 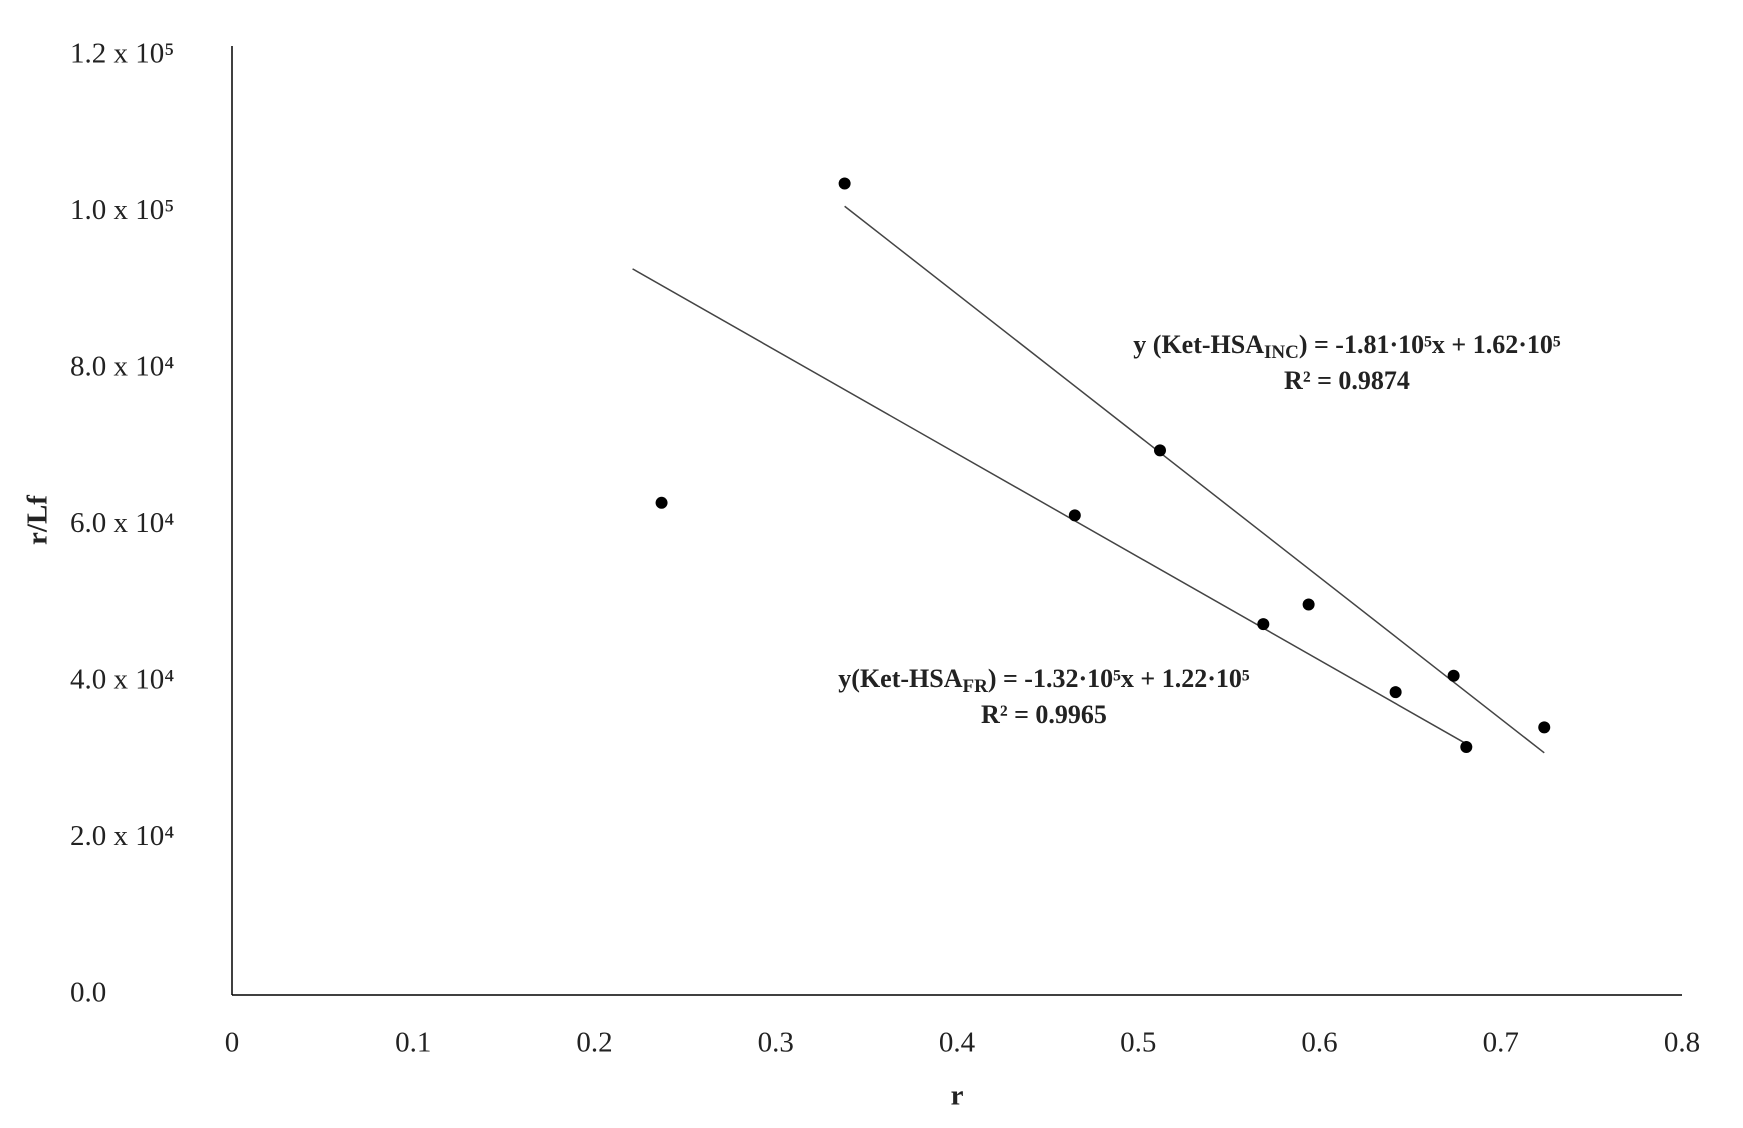 I want to click on x-tick-label: 0.1, so click(x=413, y=1043).